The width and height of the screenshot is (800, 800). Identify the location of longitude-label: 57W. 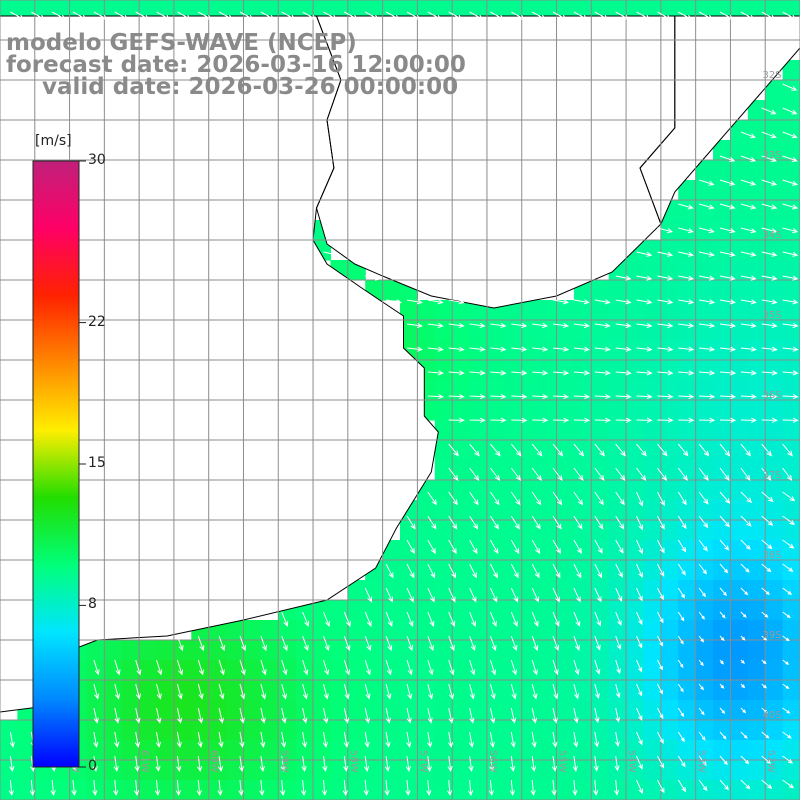
(422, 761).